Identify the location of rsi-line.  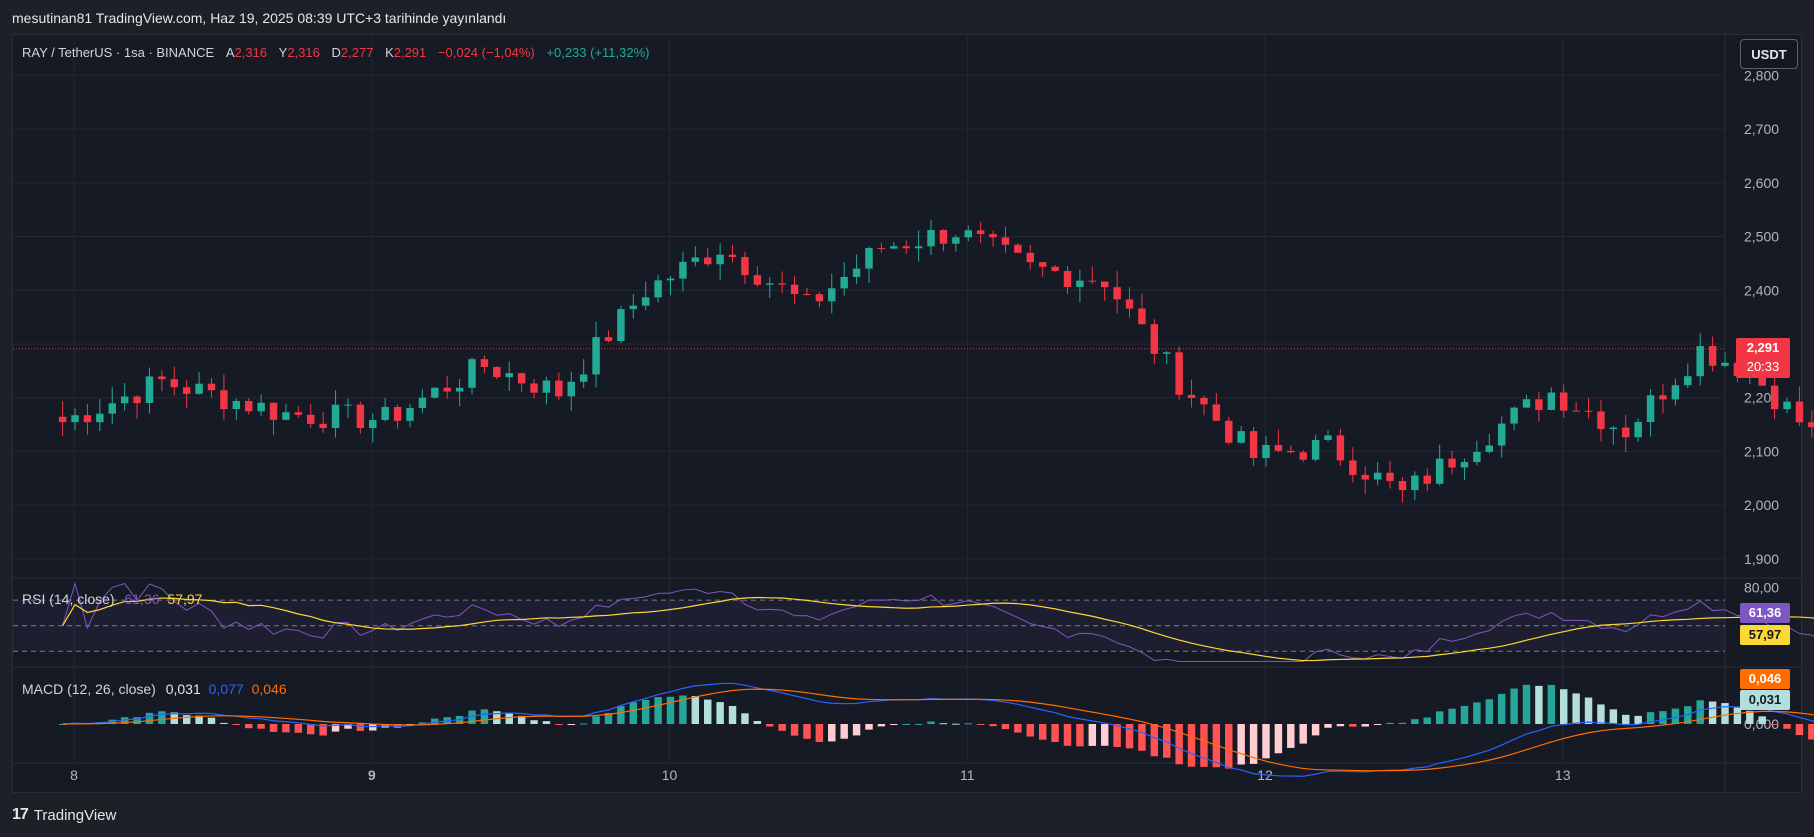
(938, 621).